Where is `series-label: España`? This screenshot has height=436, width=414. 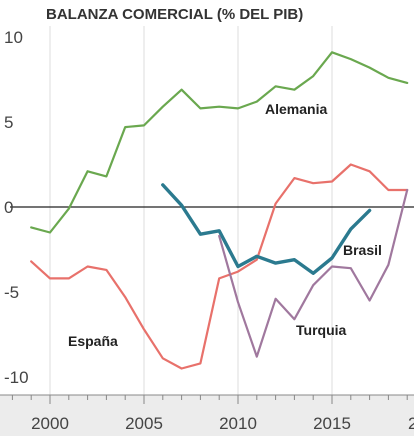
series-label: España is located at coordinates (93, 341).